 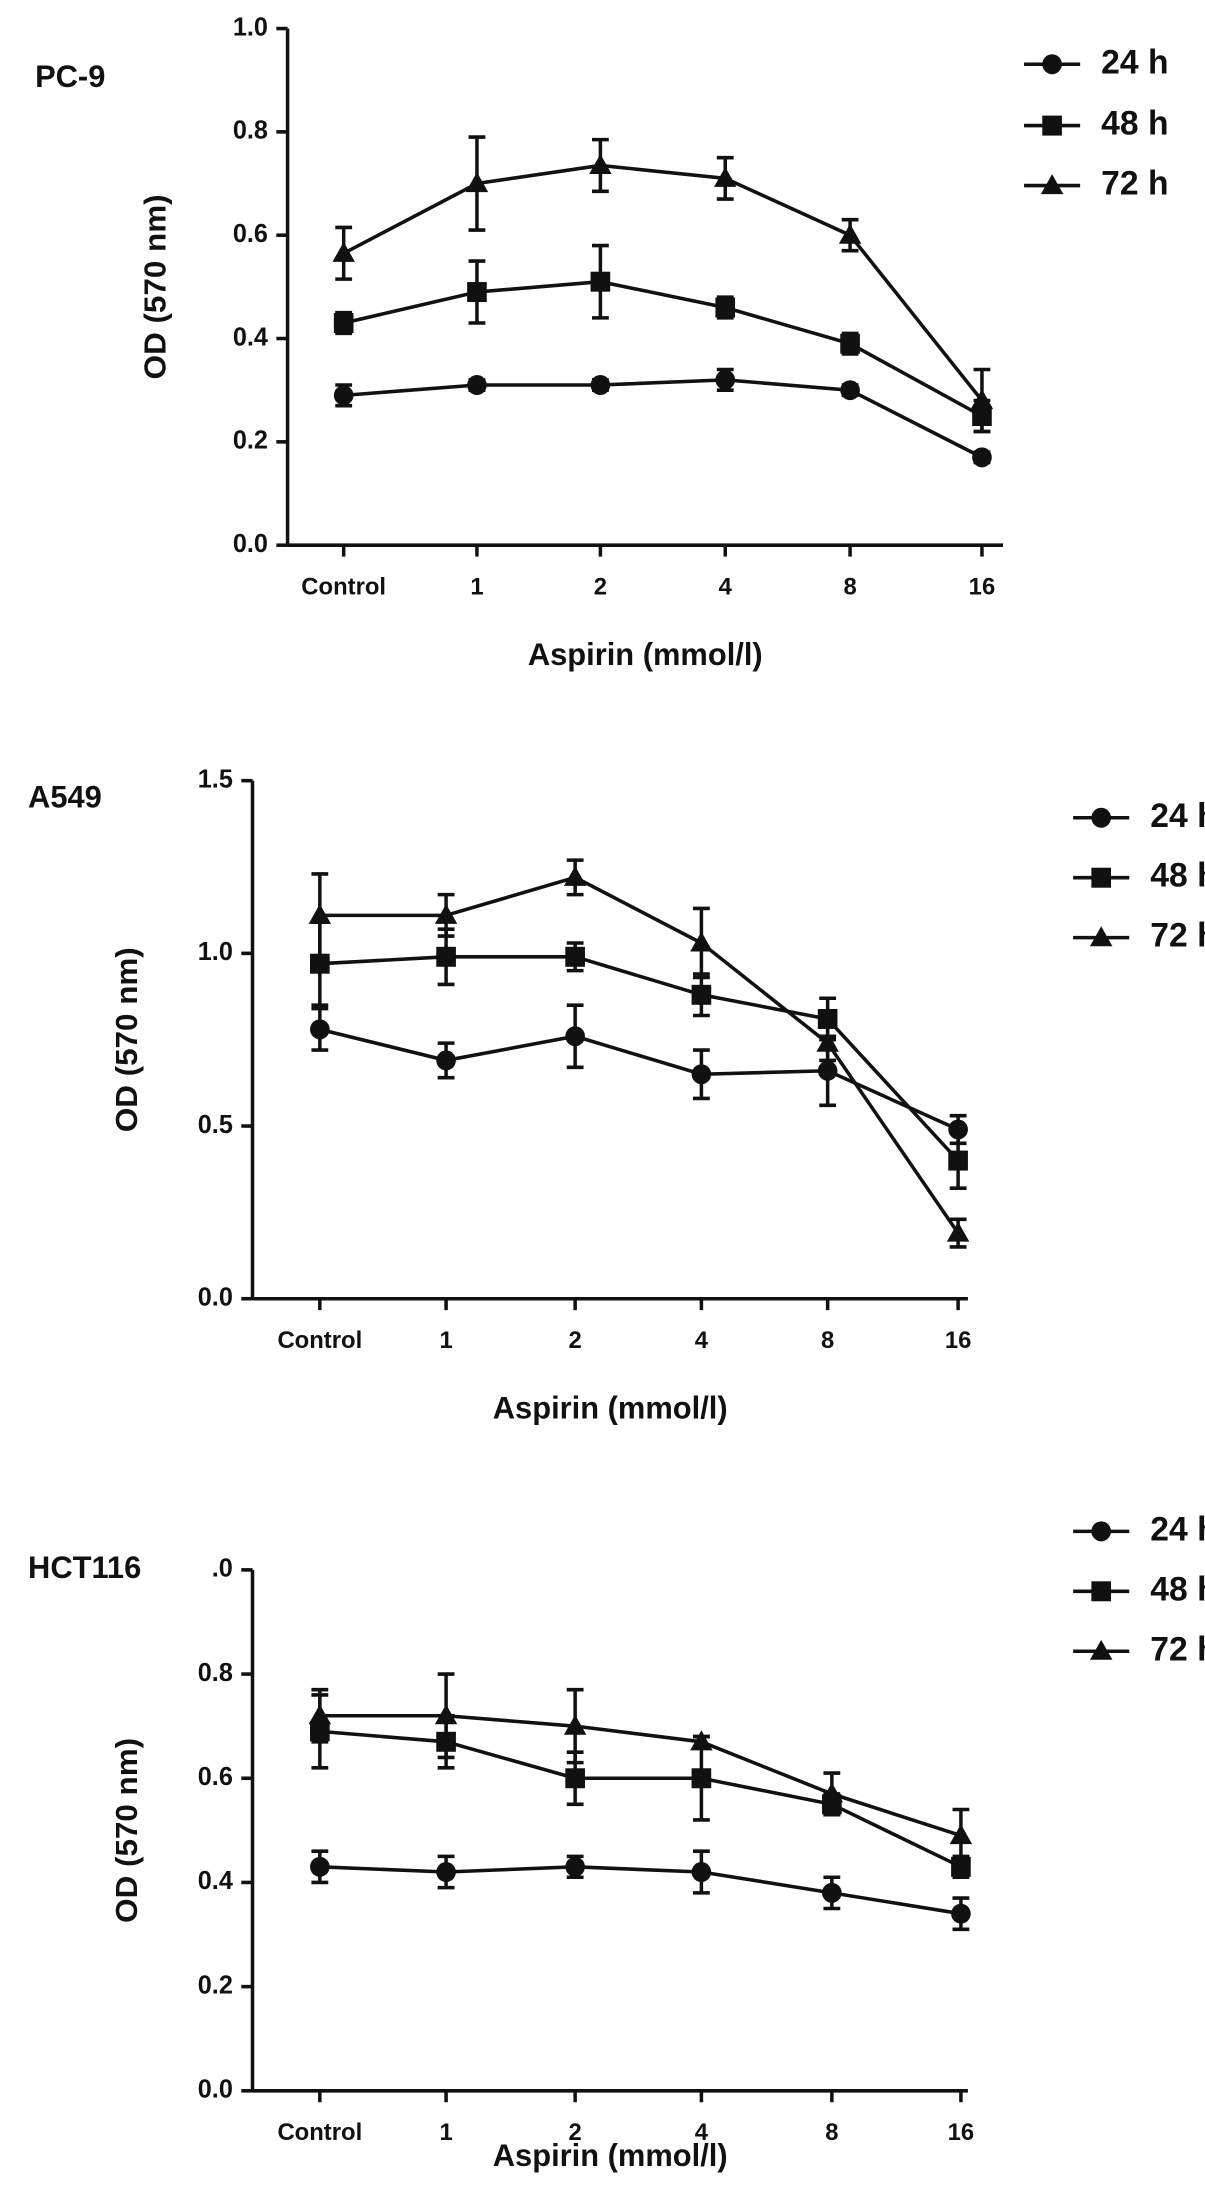 I want to click on panel-title: HCT116, so click(x=84, y=1567).